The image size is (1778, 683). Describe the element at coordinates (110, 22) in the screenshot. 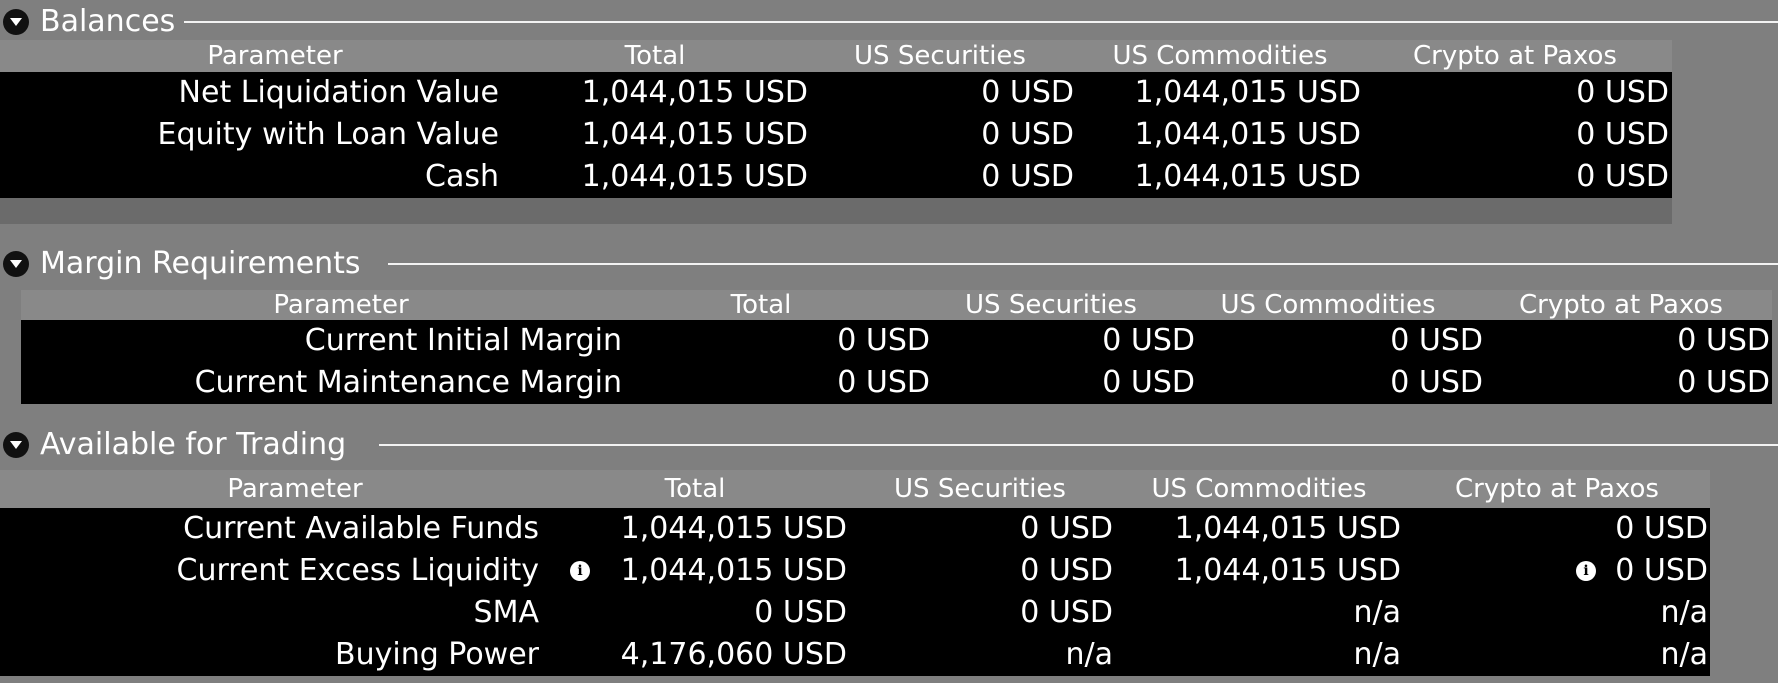

I see `balances-title: Balances` at that location.